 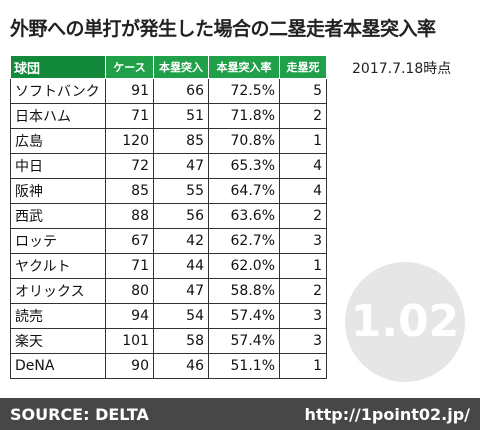 I want to click on table-cell: 中日, so click(x=58, y=166).